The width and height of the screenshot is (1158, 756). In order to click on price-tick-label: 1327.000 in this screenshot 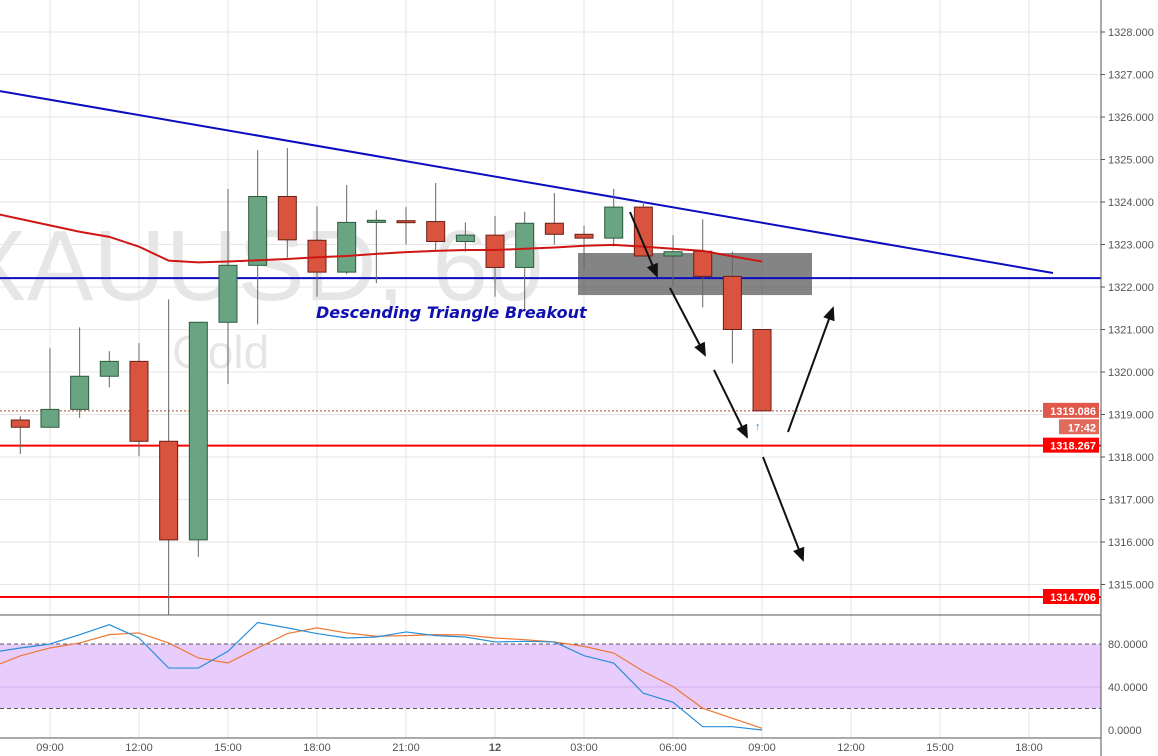, I will do `click(1131, 76)`.